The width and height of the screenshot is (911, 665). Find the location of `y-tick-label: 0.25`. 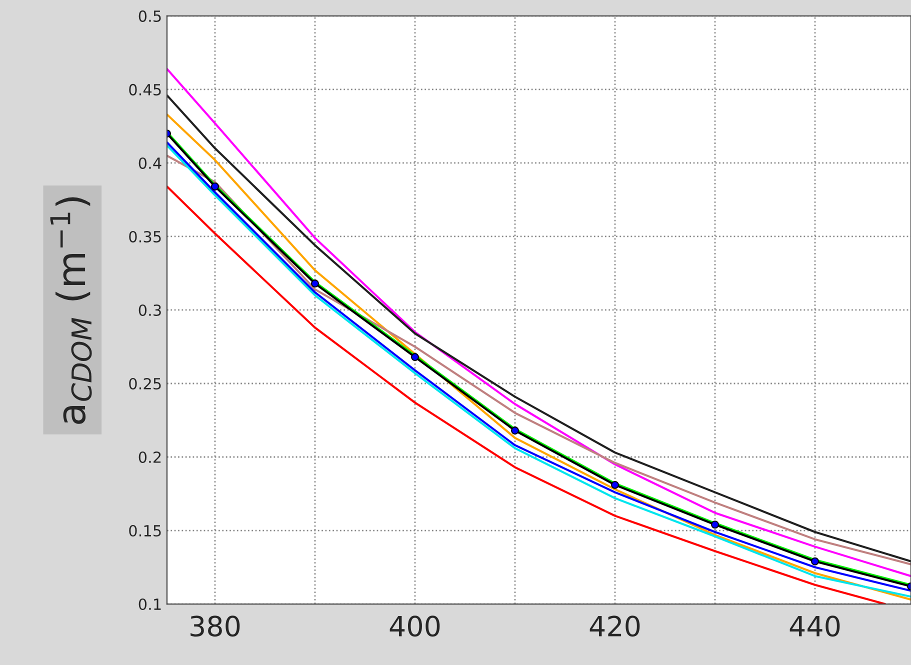

y-tick-label: 0.25 is located at coordinates (145, 384).